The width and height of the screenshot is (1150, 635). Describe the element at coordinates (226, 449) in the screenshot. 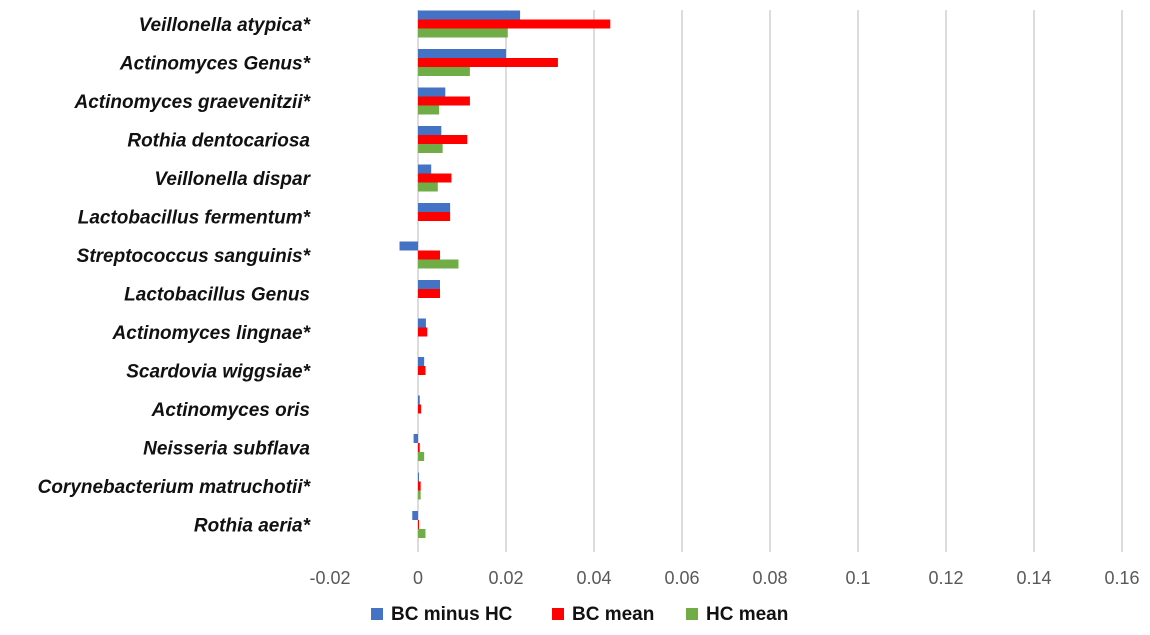

I see `category-label: Neisseria subflava` at that location.